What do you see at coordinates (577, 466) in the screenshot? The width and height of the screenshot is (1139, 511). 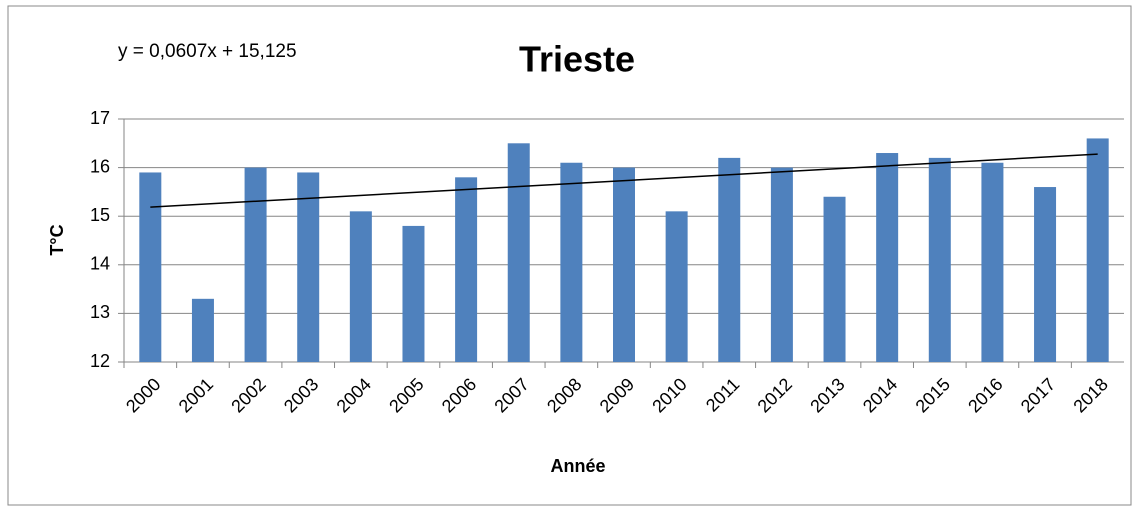 I see `x-axis-label: Année` at bounding box center [577, 466].